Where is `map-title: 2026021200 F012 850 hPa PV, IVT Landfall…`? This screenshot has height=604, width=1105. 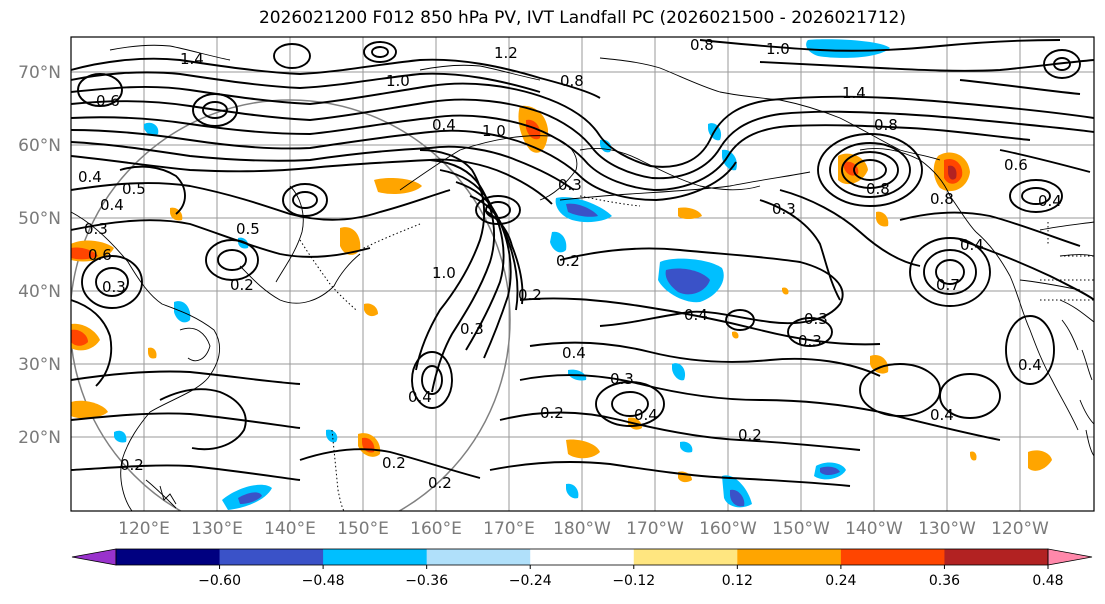 map-title: 2026021200 F012 850 hPa PV, IVT Landfall… is located at coordinates (582, 18).